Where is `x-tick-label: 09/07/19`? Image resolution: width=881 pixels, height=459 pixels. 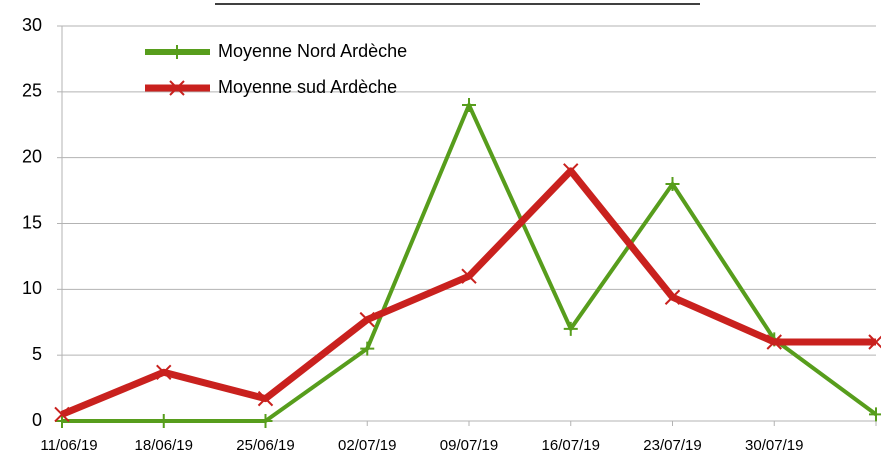 x-tick-label: 09/07/19 is located at coordinates (469, 445).